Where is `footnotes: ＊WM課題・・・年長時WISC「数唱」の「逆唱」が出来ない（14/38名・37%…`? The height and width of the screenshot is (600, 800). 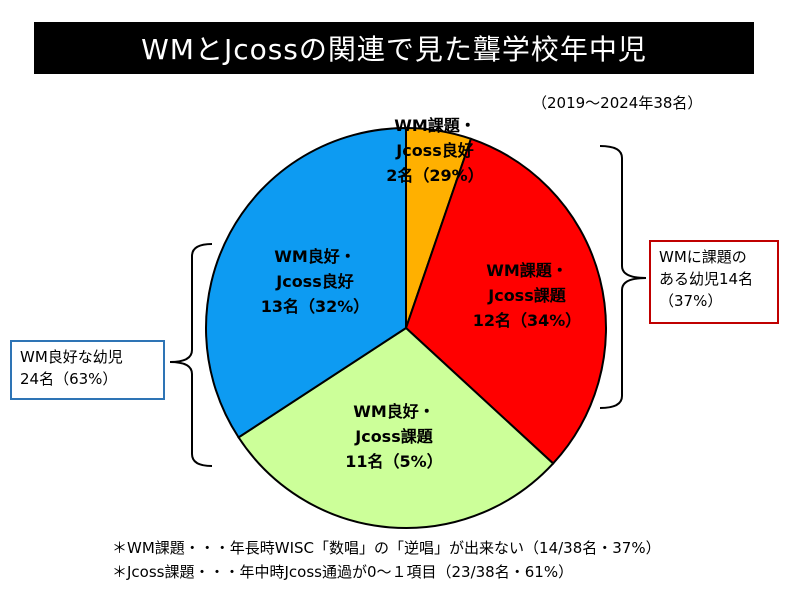
footnotes: ＊WM課題・・・年長時WISC「数唱」の「逆唱」が出来ない（14/38名・37%… is located at coordinates (386, 560).